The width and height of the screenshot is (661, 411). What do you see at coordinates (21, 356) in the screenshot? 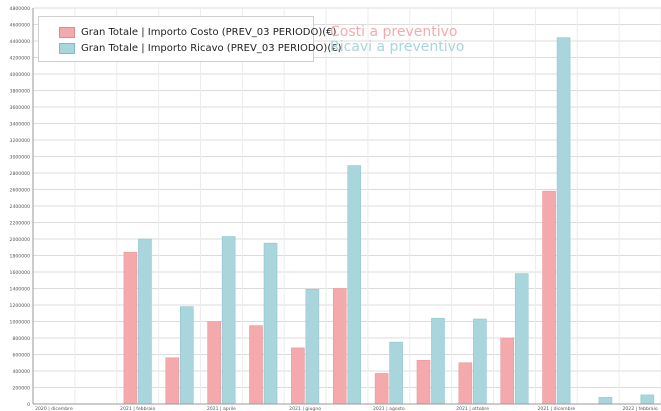
I see `y-tick-label: 600000` at bounding box center [21, 356].